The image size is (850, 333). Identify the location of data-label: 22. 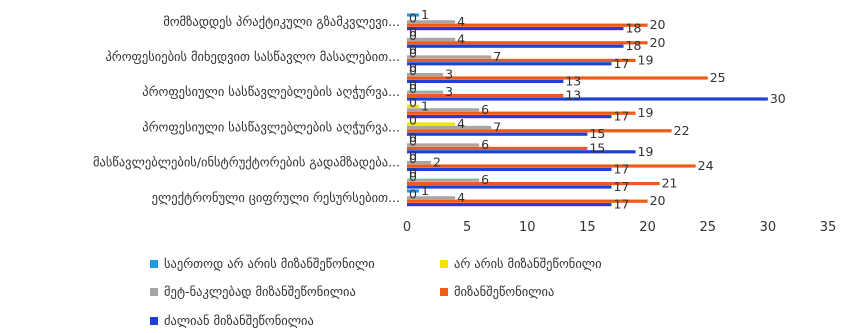
(682, 130).